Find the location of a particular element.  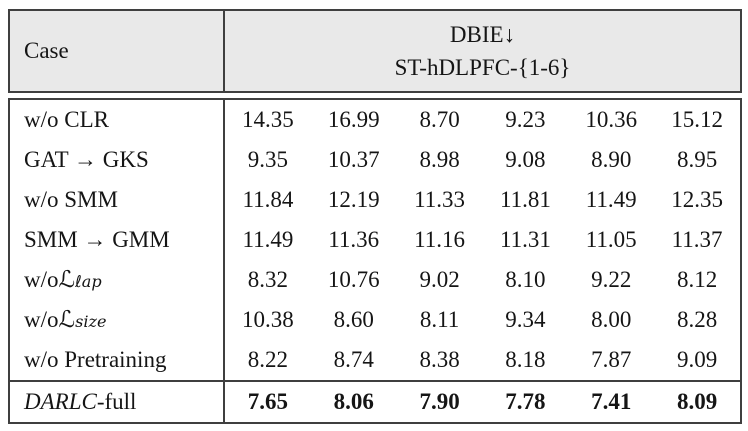

cell-value: 8.22 is located at coordinates (268, 359).